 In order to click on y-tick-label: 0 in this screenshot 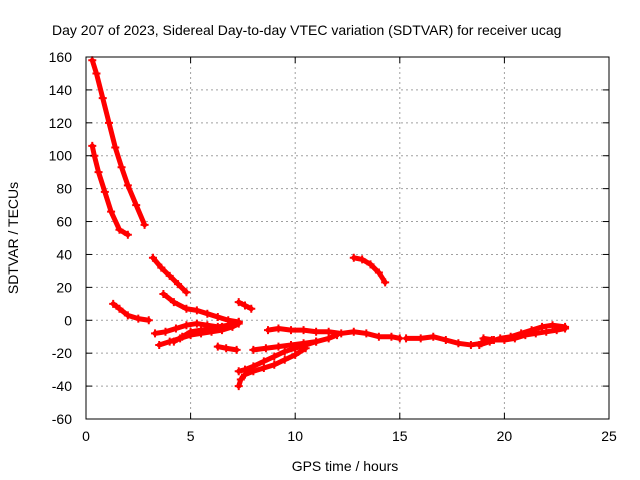, I will do `click(68, 320)`.